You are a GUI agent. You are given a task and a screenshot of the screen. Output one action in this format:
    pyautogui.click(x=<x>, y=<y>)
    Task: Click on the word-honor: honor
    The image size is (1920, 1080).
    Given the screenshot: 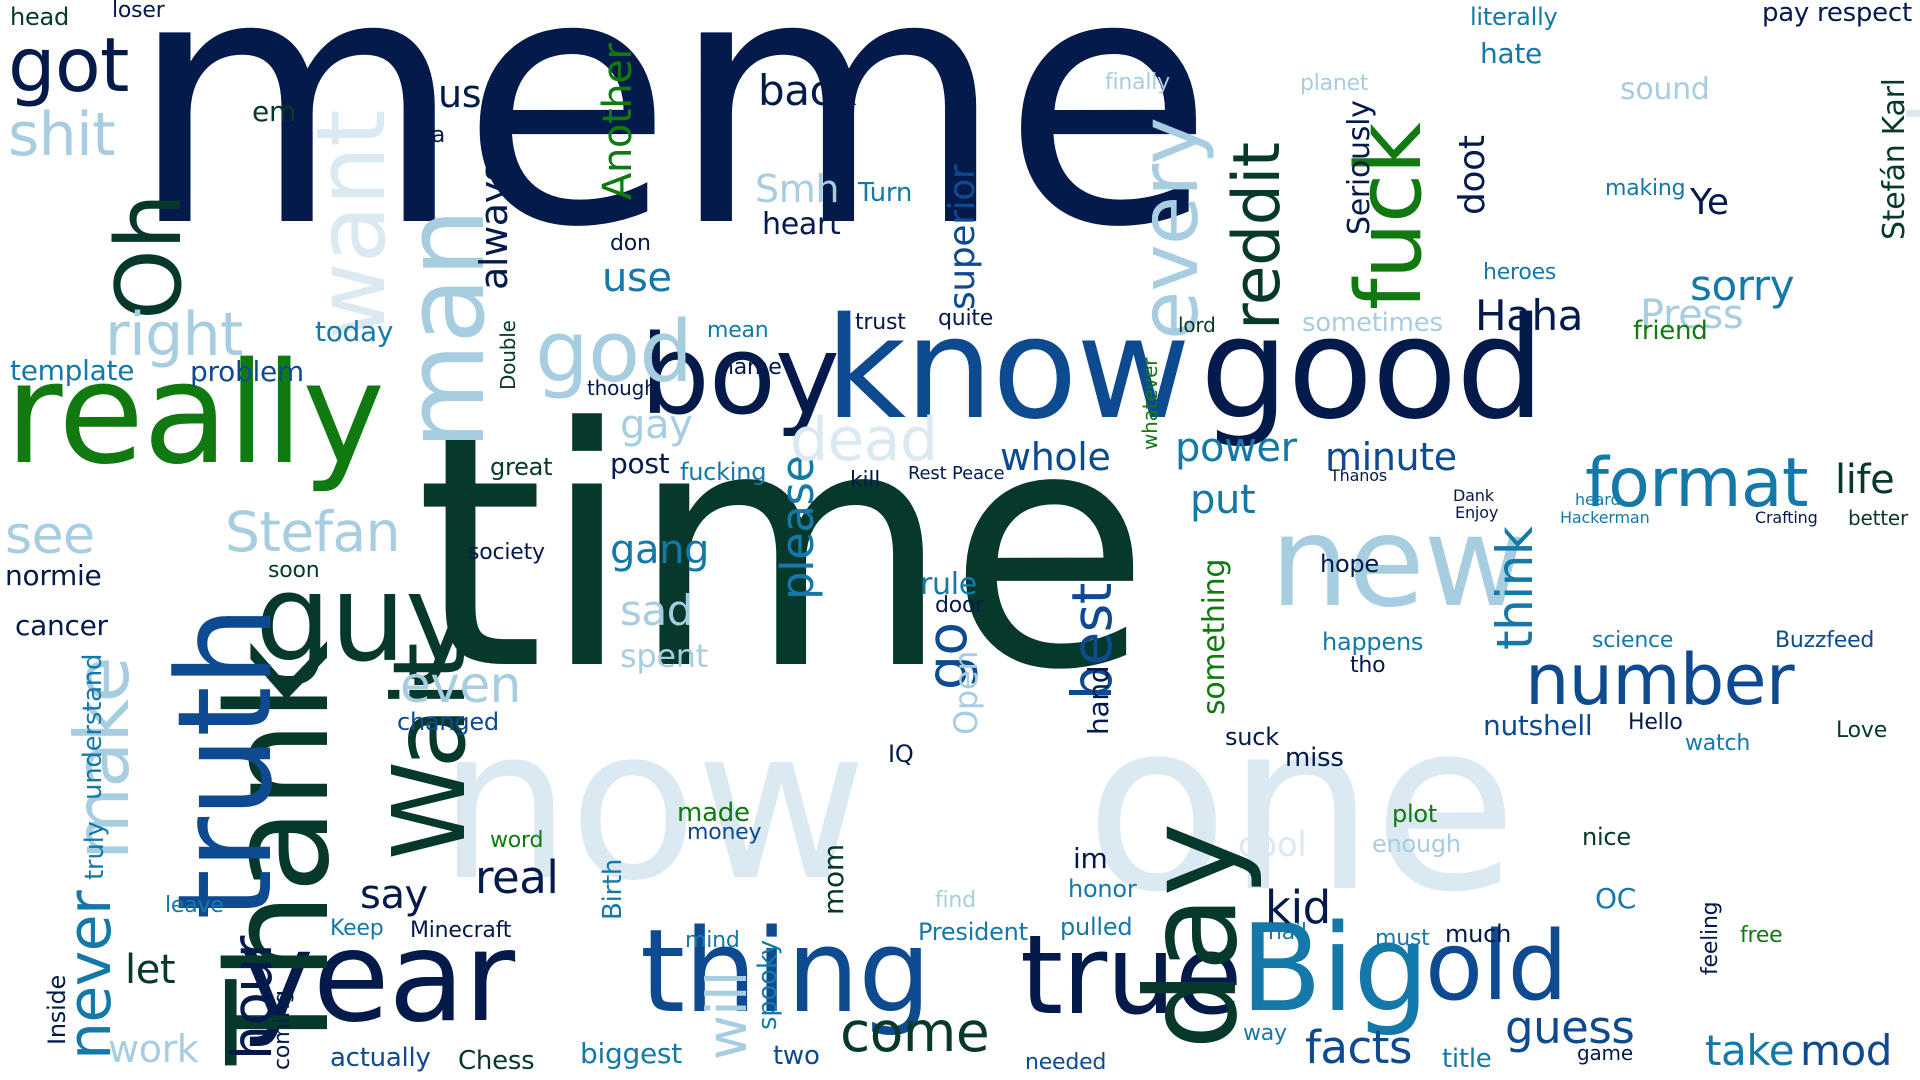 What is the action you would take?
    pyautogui.click(x=1102, y=889)
    